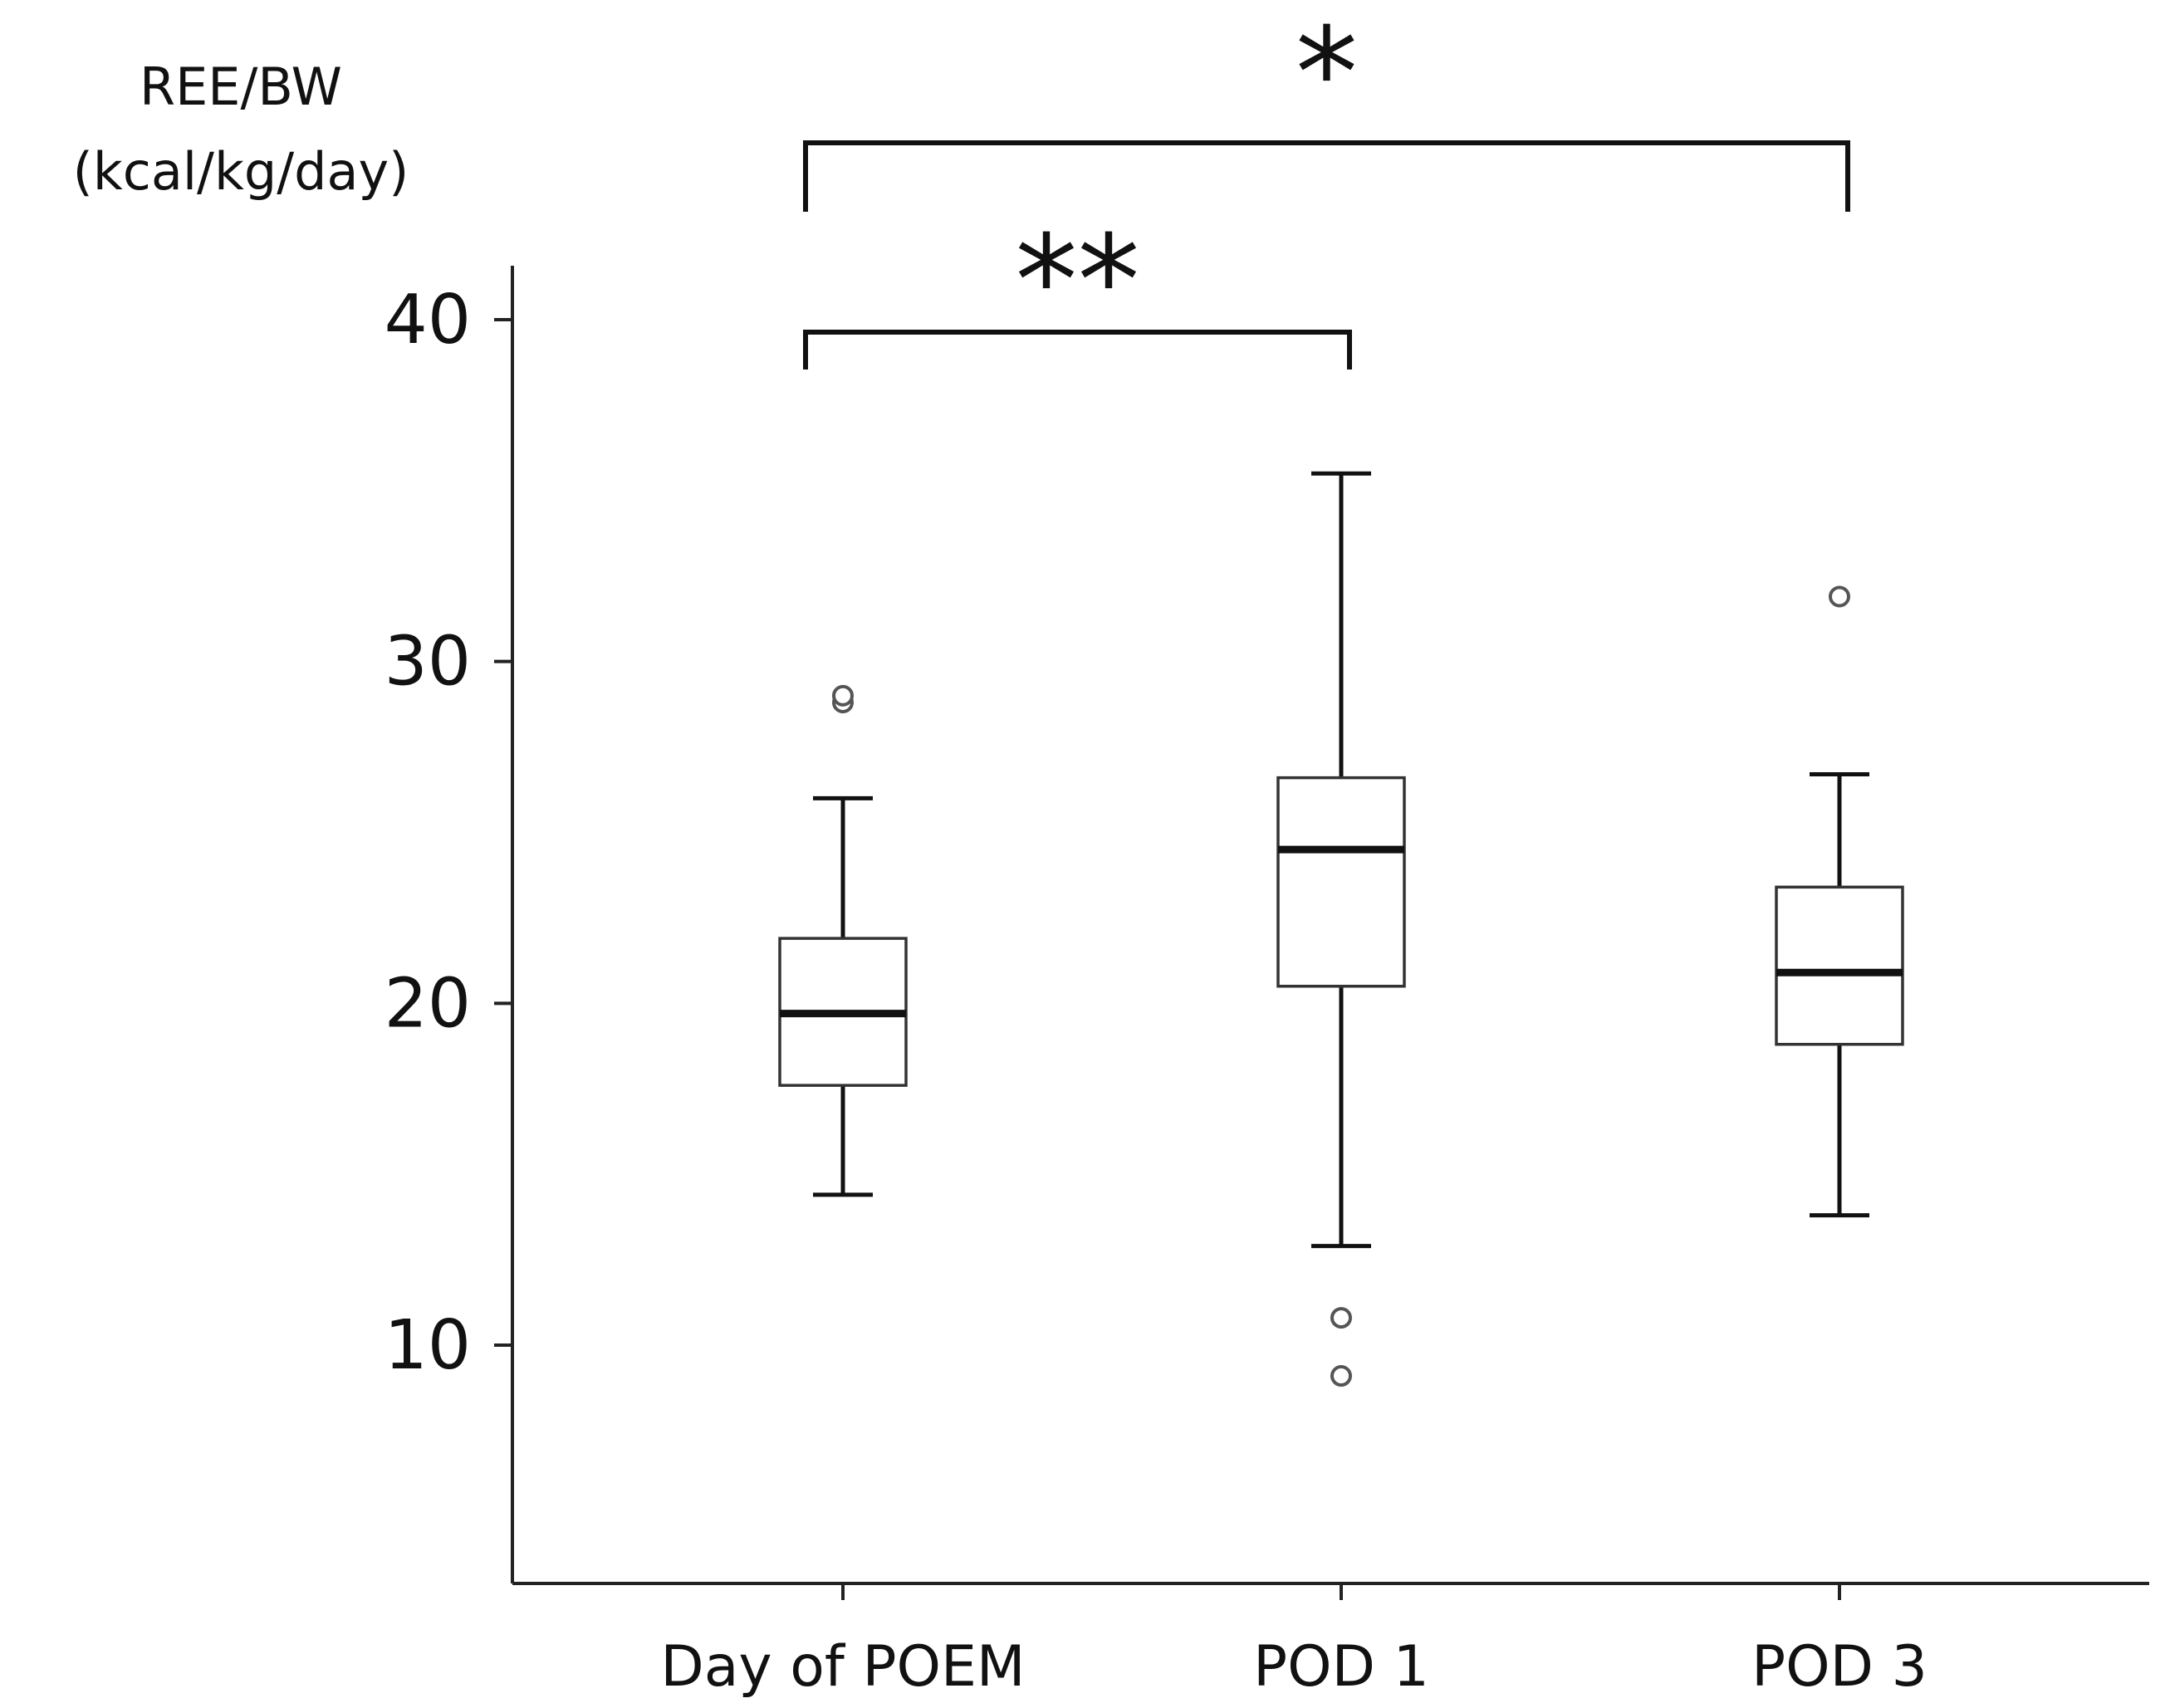 The image size is (2165, 1708). What do you see at coordinates (1839, 1667) in the screenshot?
I see `x-tick-label: POD 3` at bounding box center [1839, 1667].